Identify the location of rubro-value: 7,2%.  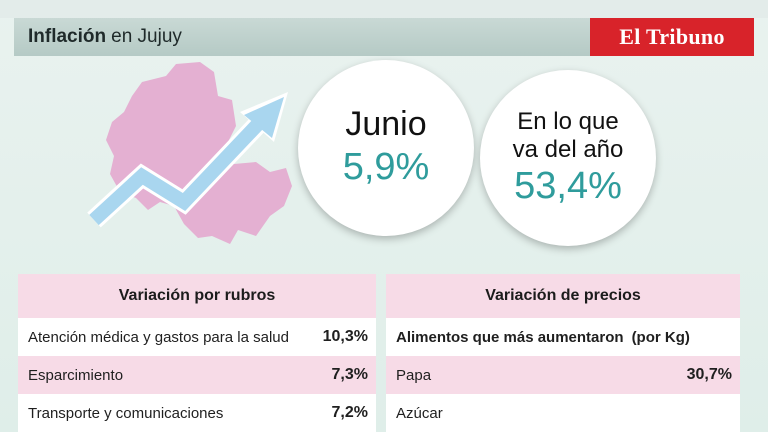
(349, 412).